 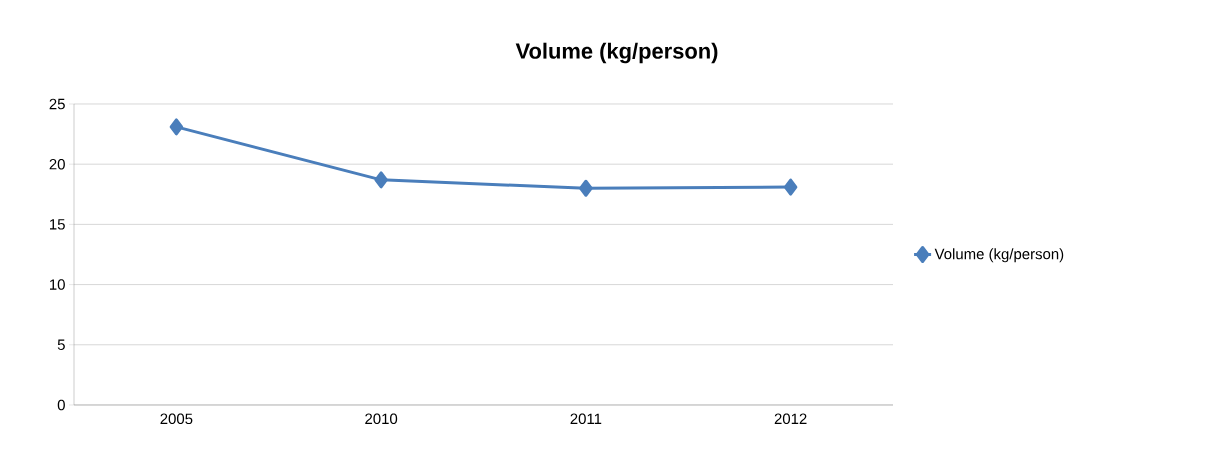 What do you see at coordinates (616, 53) in the screenshot?
I see `chart-title: Volume (kg/person)` at bounding box center [616, 53].